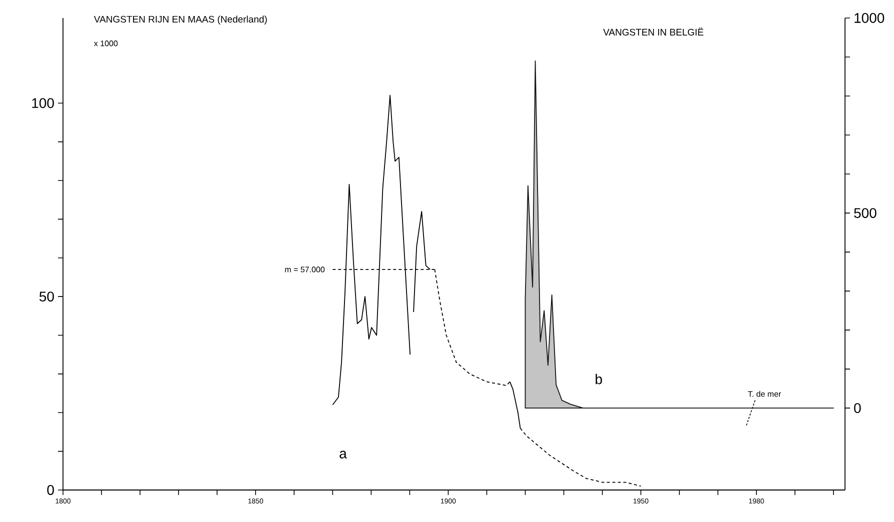  What do you see at coordinates (50, 490) in the screenshot?
I see `y-tick-label: 0` at bounding box center [50, 490].